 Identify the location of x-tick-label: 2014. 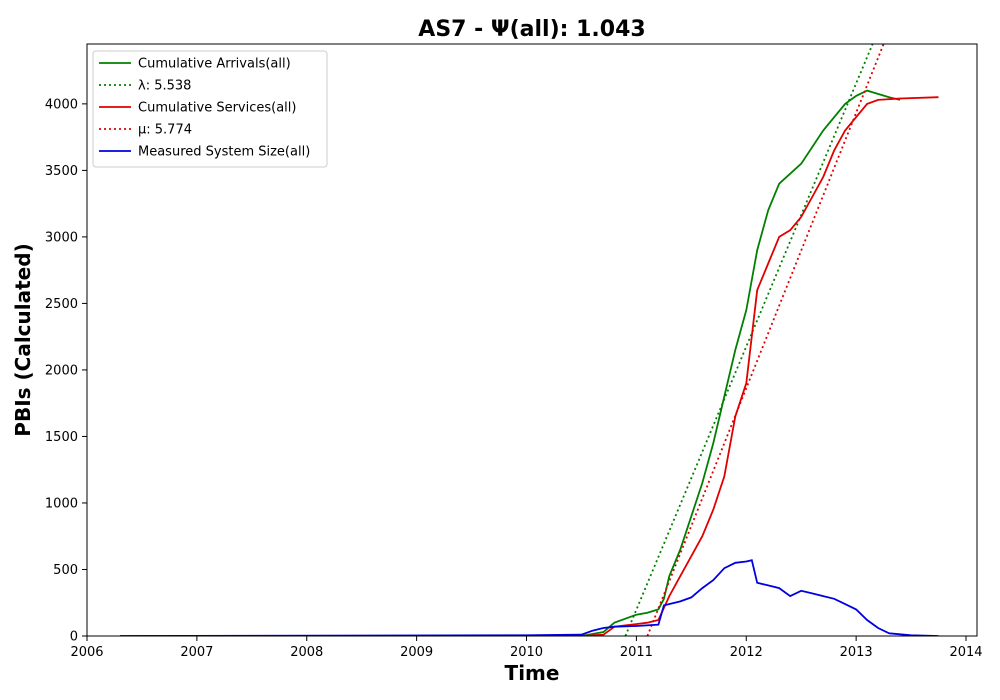
(965, 652).